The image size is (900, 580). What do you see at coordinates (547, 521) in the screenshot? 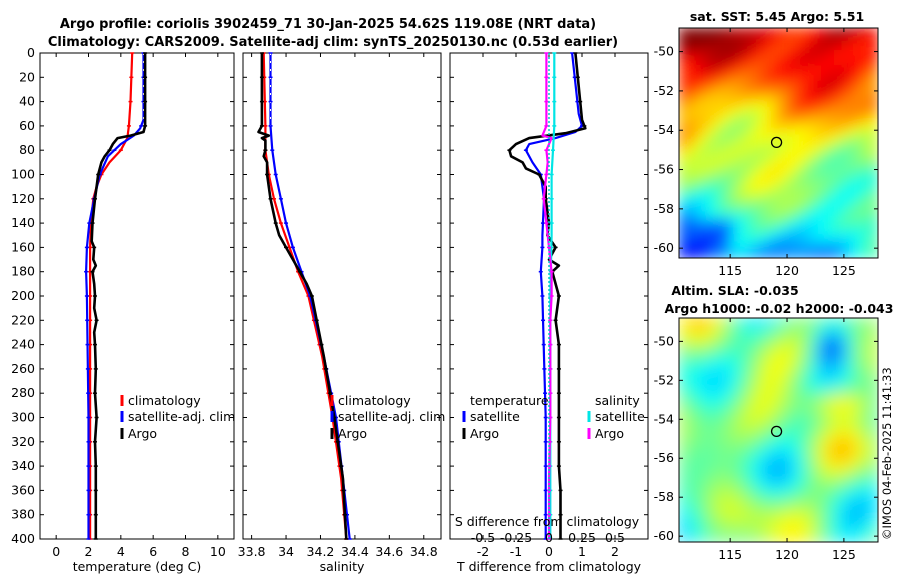
I see `top-axis-label: S difference from climatology` at bounding box center [547, 521].